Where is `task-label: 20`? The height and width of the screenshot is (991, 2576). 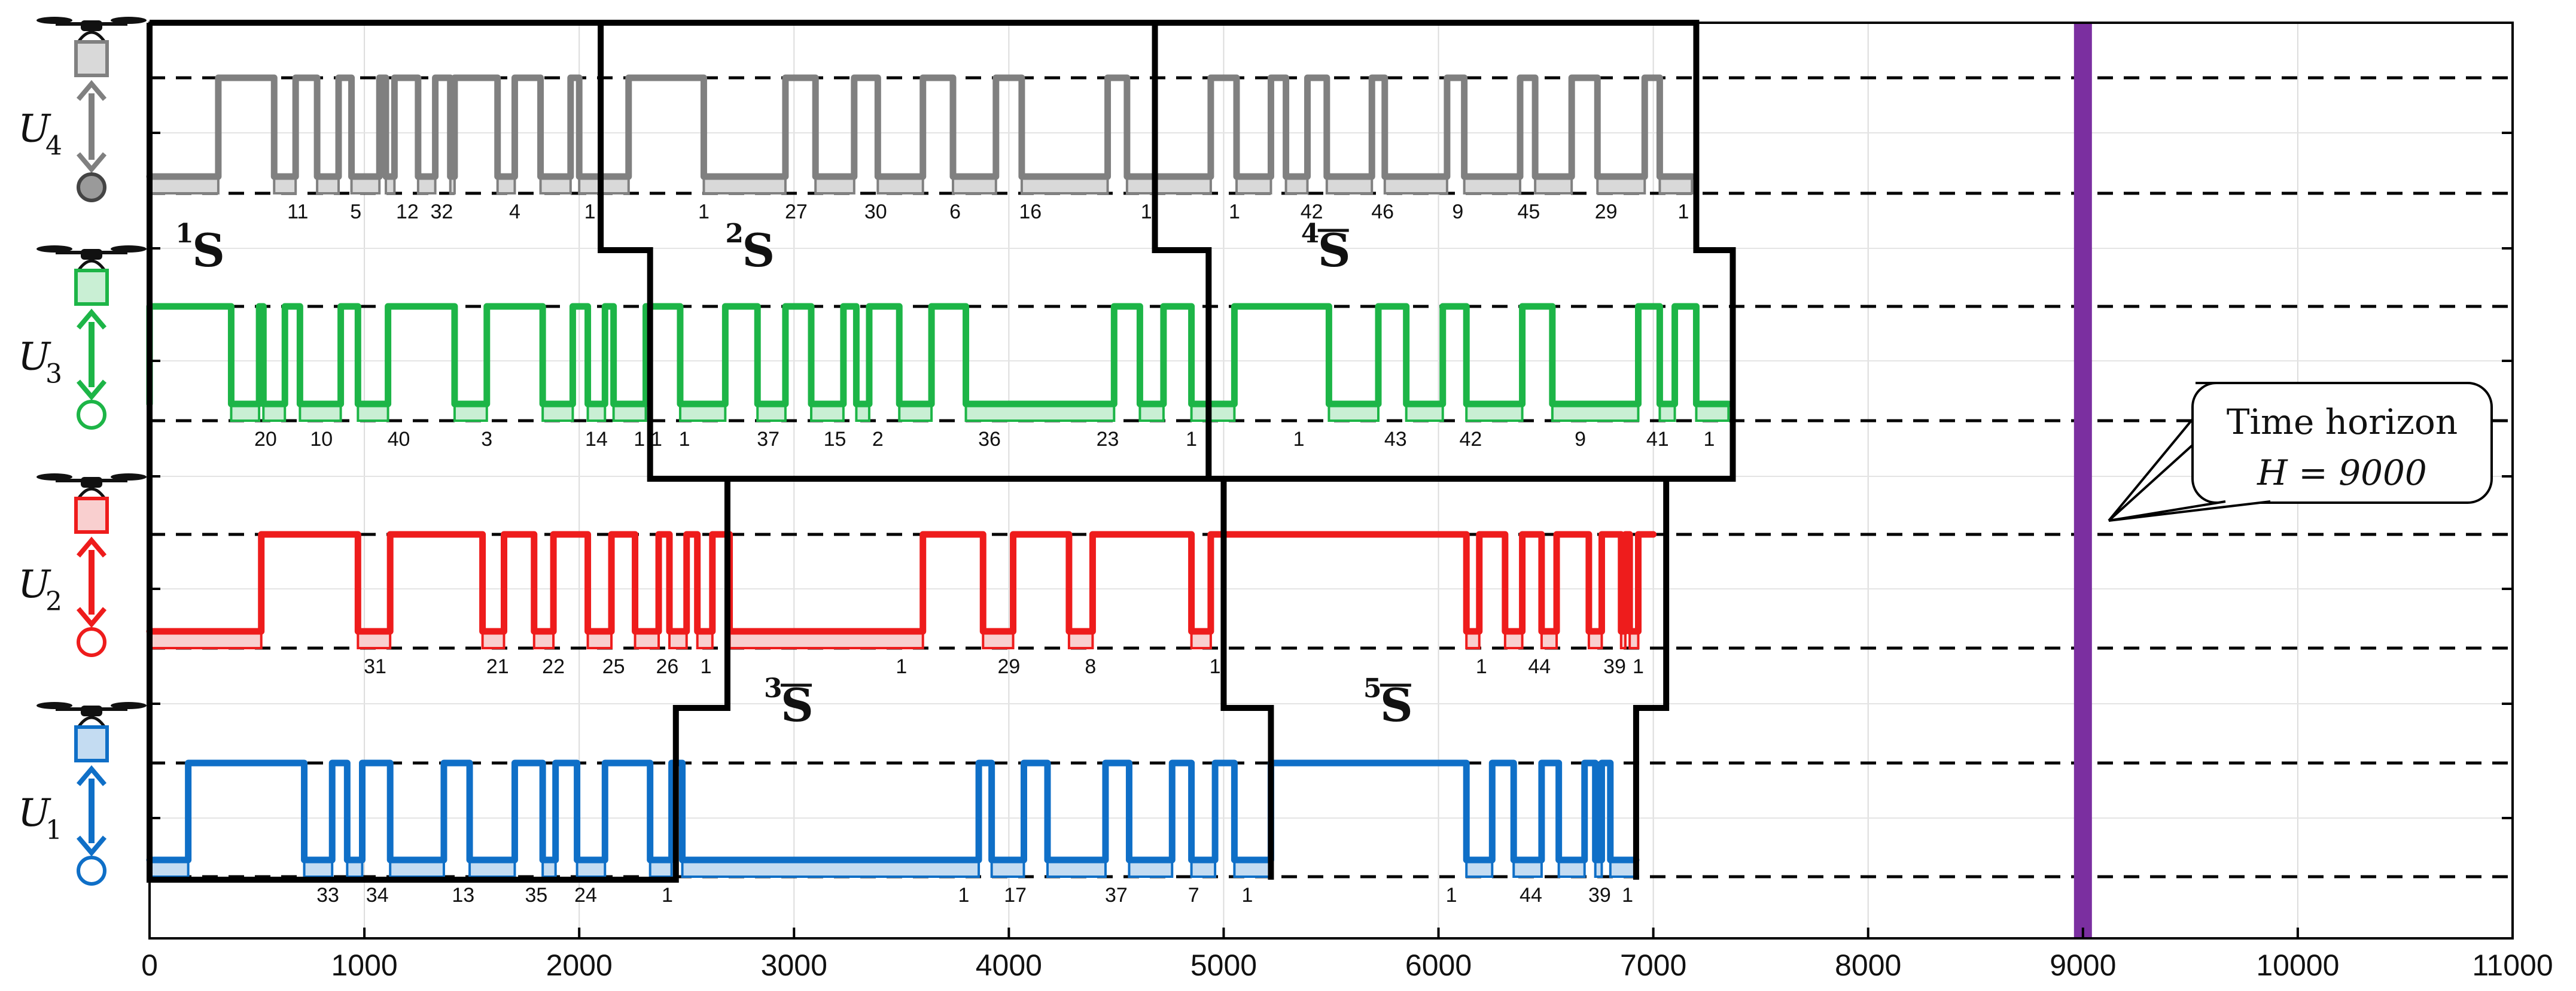 task-label: 20 is located at coordinates (265, 439).